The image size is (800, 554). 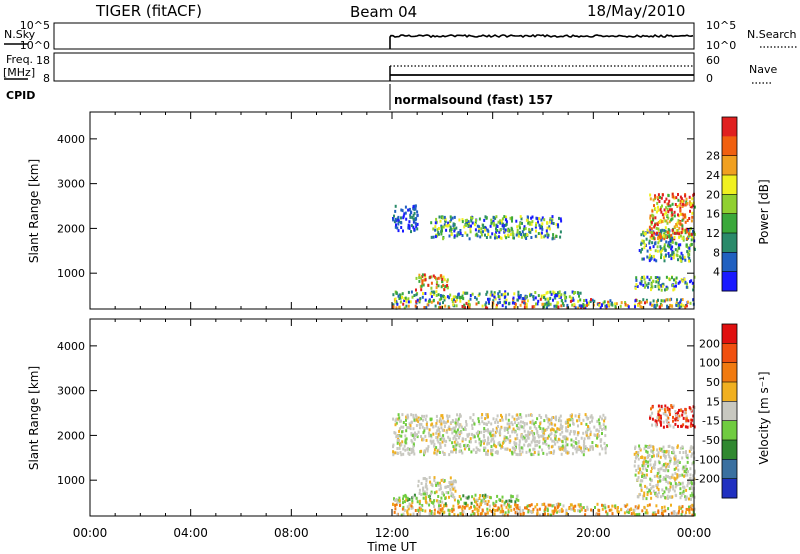 I want to click on nsky-strip: N.Sky 10^5 10^0 10^5 10^0 N.Search, so click(x=401, y=35).